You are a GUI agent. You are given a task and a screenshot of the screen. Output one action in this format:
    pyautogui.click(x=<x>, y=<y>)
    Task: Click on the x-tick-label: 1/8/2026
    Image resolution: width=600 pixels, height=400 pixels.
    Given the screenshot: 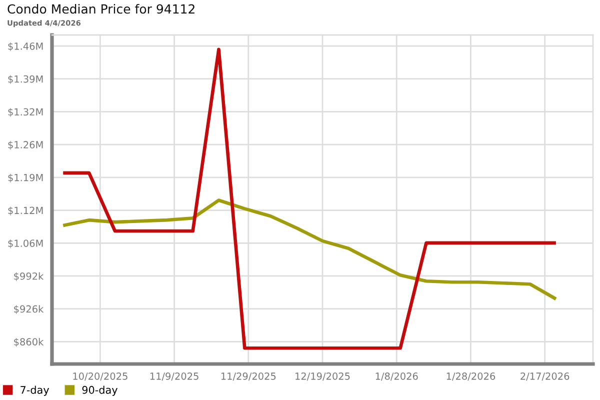 What is the action you would take?
    pyautogui.click(x=397, y=376)
    